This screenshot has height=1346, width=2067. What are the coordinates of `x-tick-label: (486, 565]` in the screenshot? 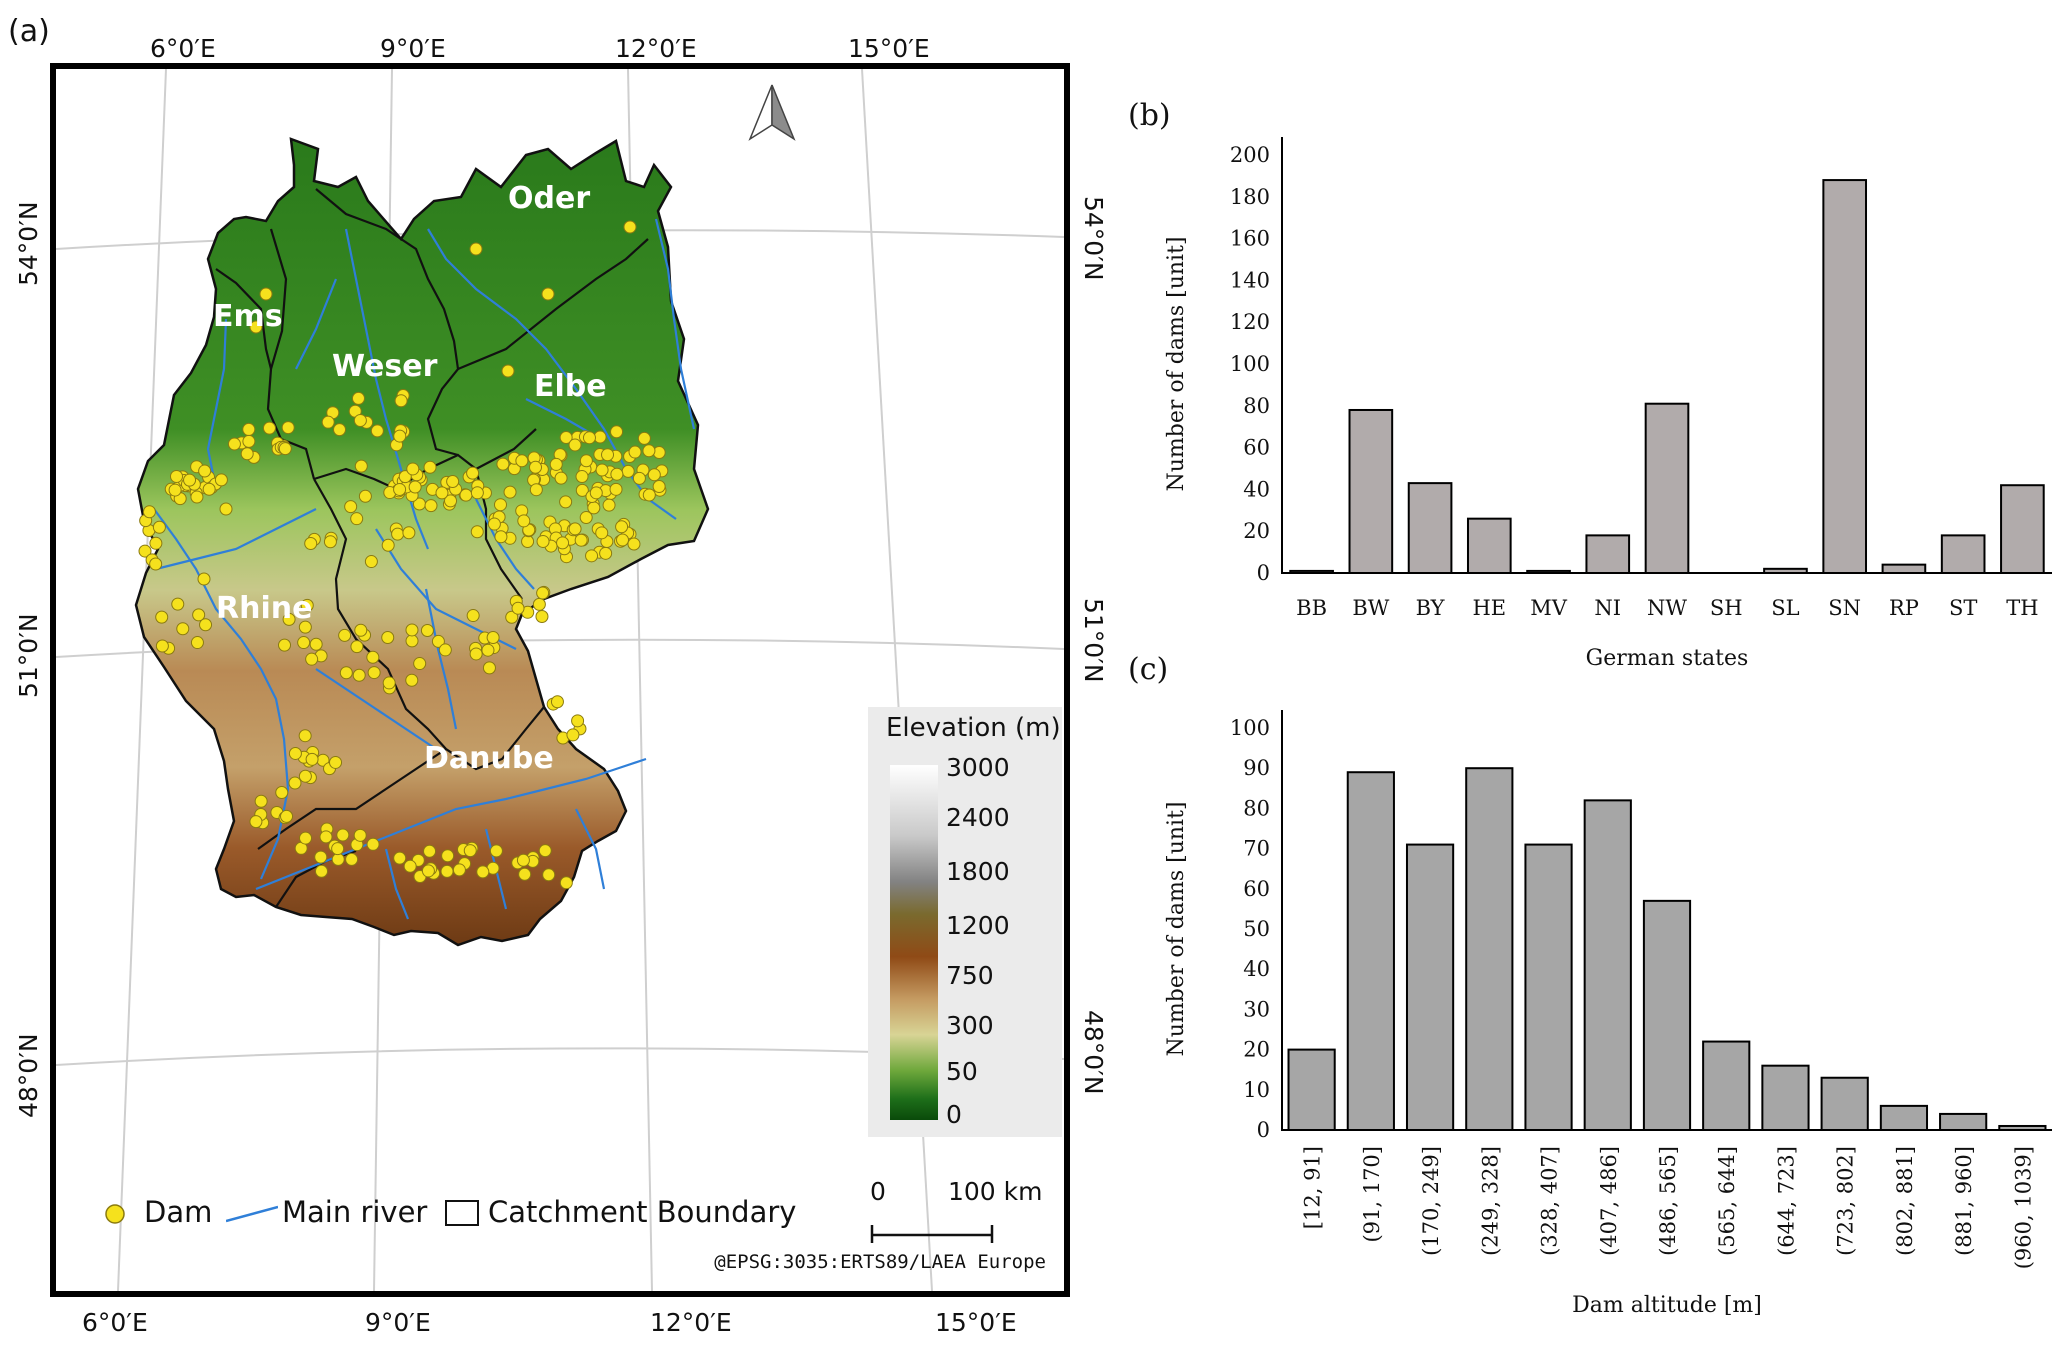 It's located at (1668, 1201).